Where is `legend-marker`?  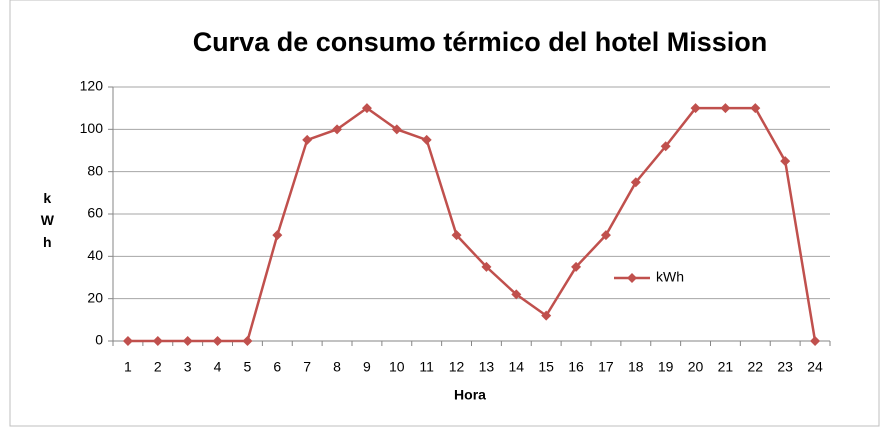 legend-marker is located at coordinates (632, 278).